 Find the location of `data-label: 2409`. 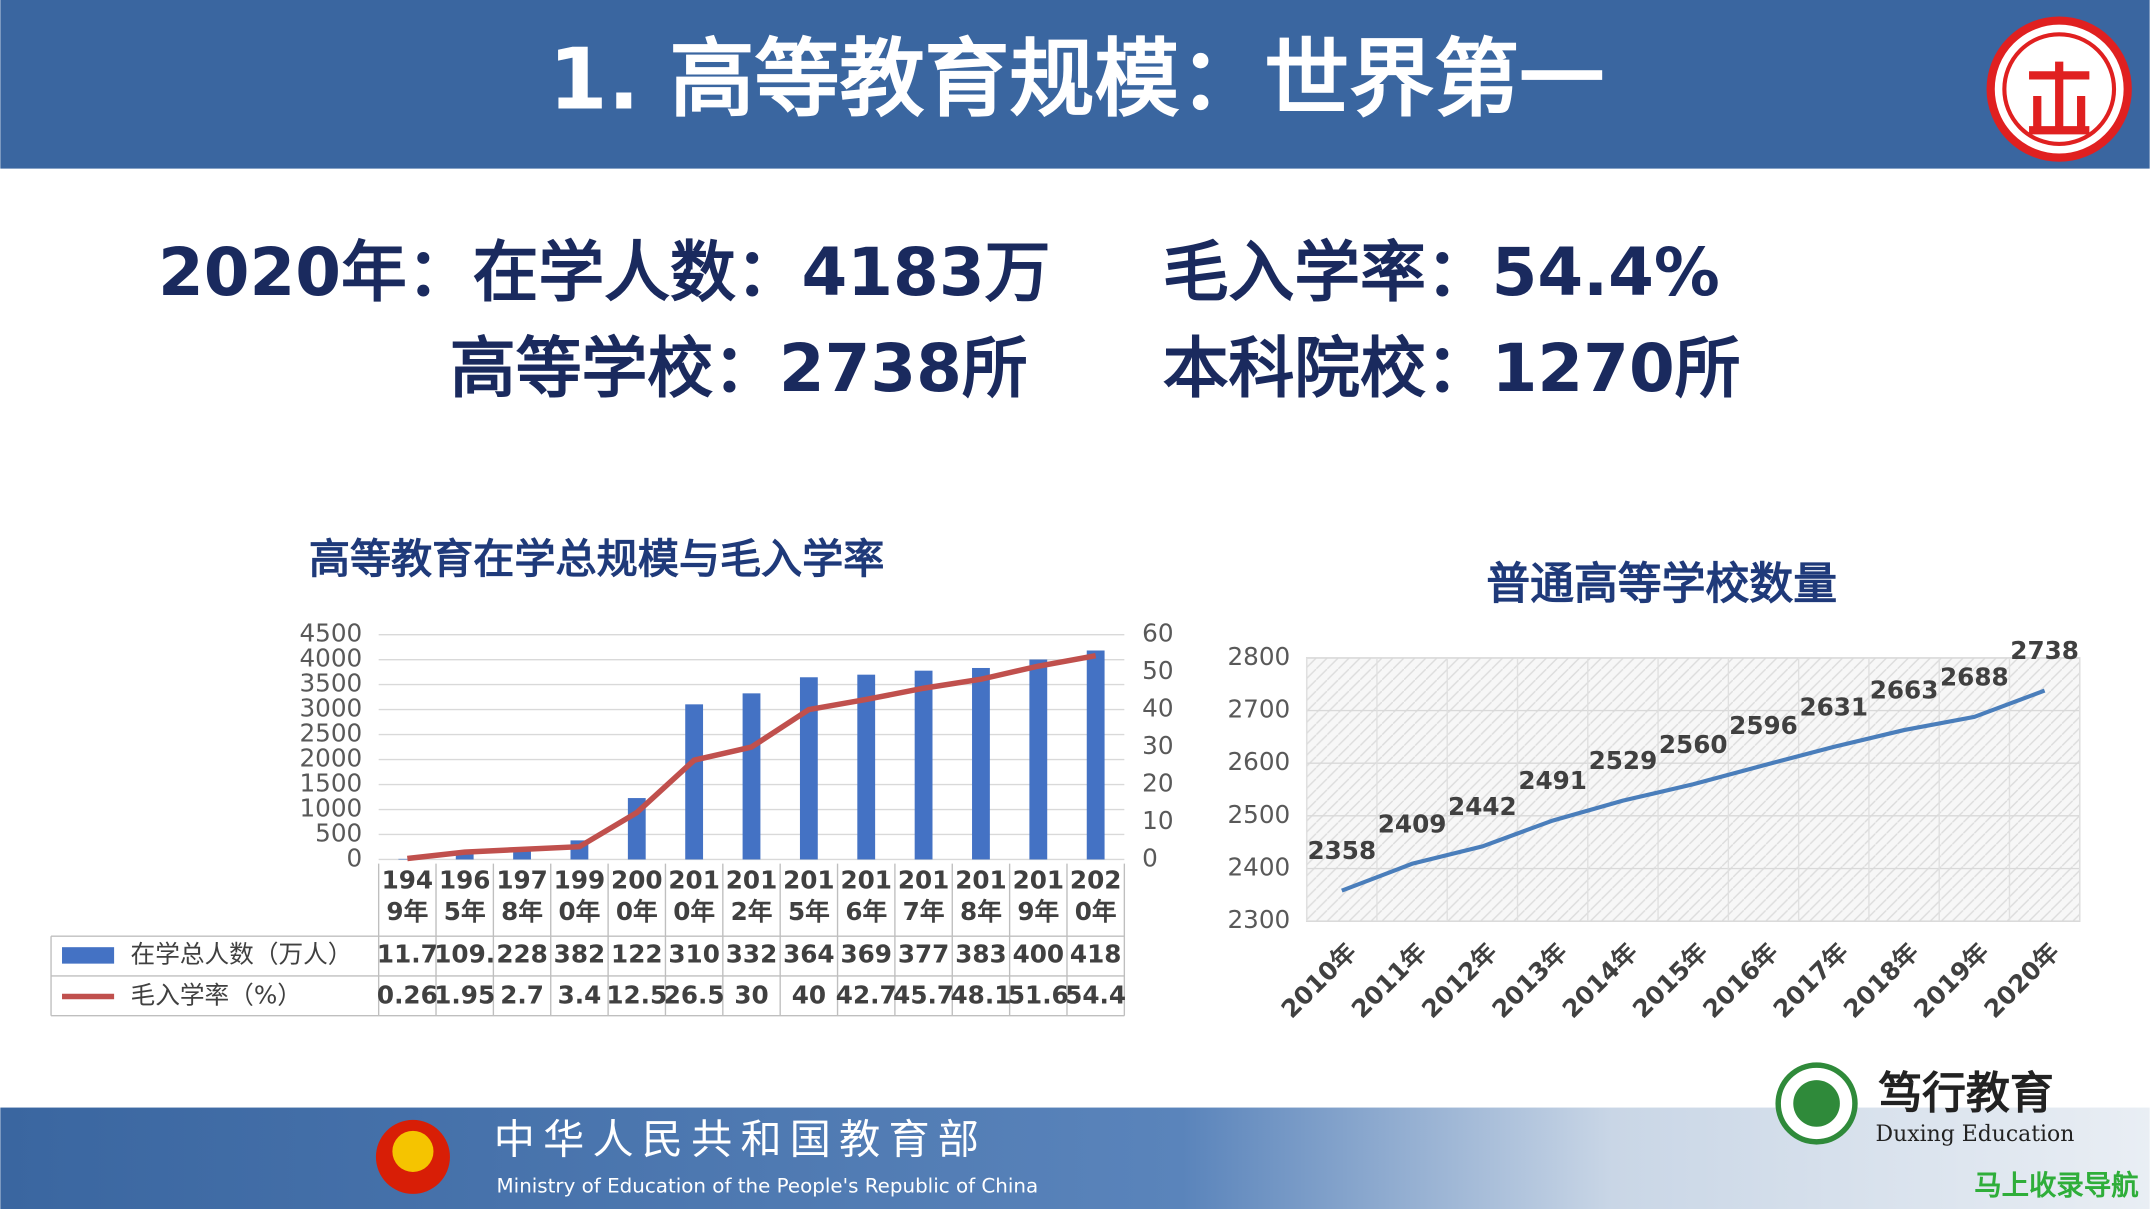

data-label: 2409 is located at coordinates (1412, 823).